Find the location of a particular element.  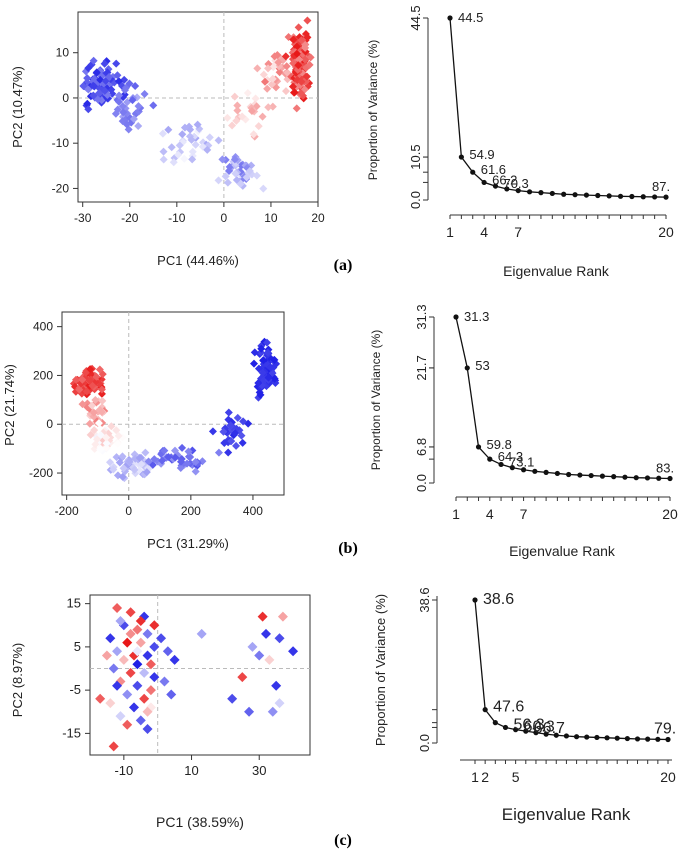

y-tick-label: 10.5 is located at coordinates (415, 156).